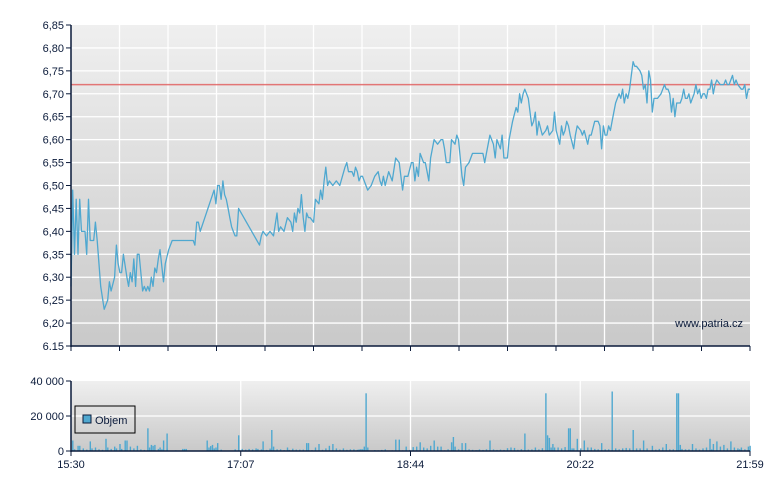 Image resolution: width=780 pixels, height=495 pixels. Describe the element at coordinates (53, 187) in the screenshot. I see `y-tick-label: 6,50` at that location.